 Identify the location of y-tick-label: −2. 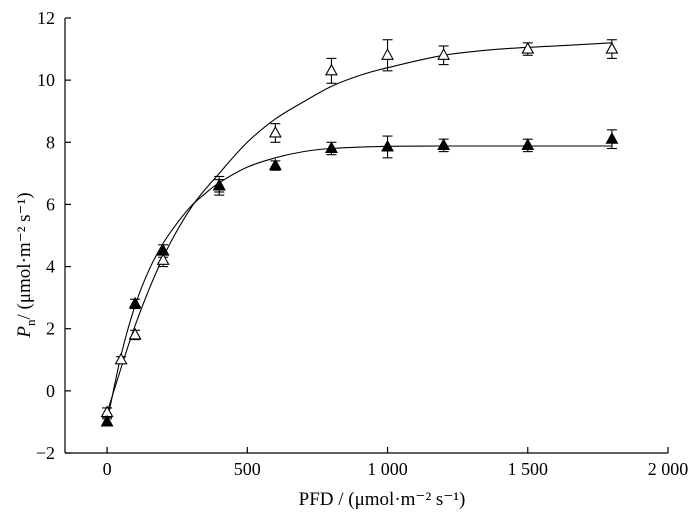
(45, 453).